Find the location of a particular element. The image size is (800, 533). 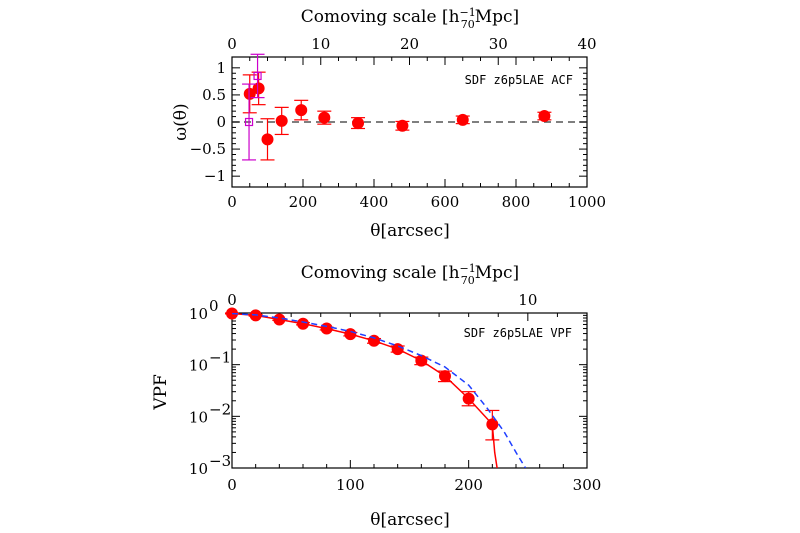

acf-x-tick-label: 800 is located at coordinates (516, 202).